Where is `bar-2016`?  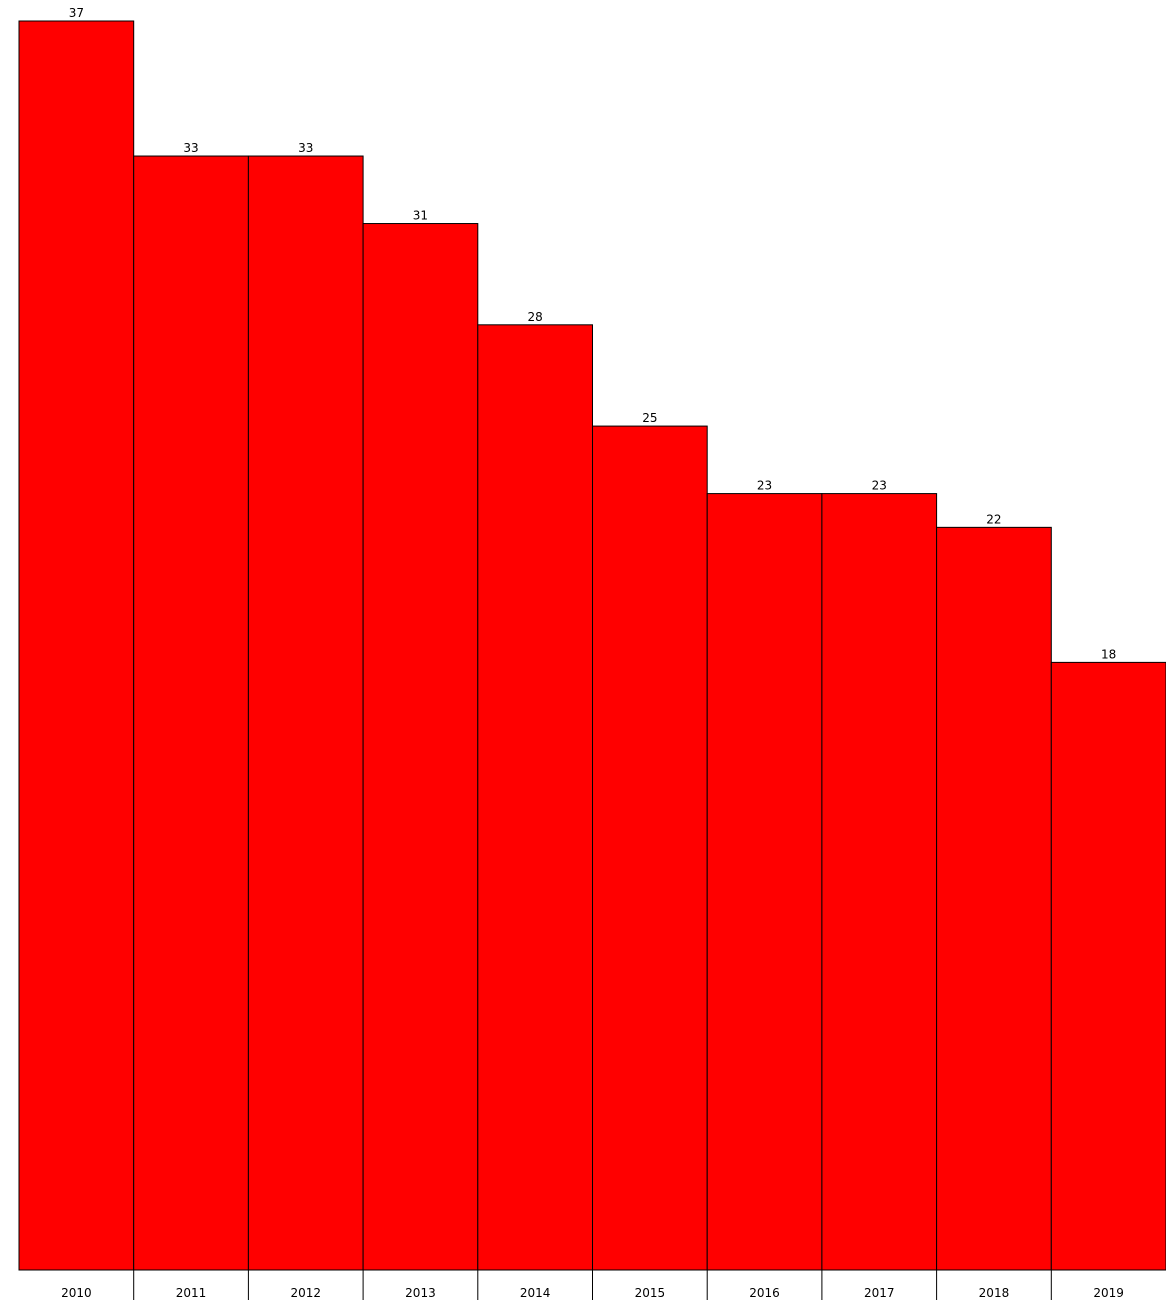 bar-2016 is located at coordinates (764, 882).